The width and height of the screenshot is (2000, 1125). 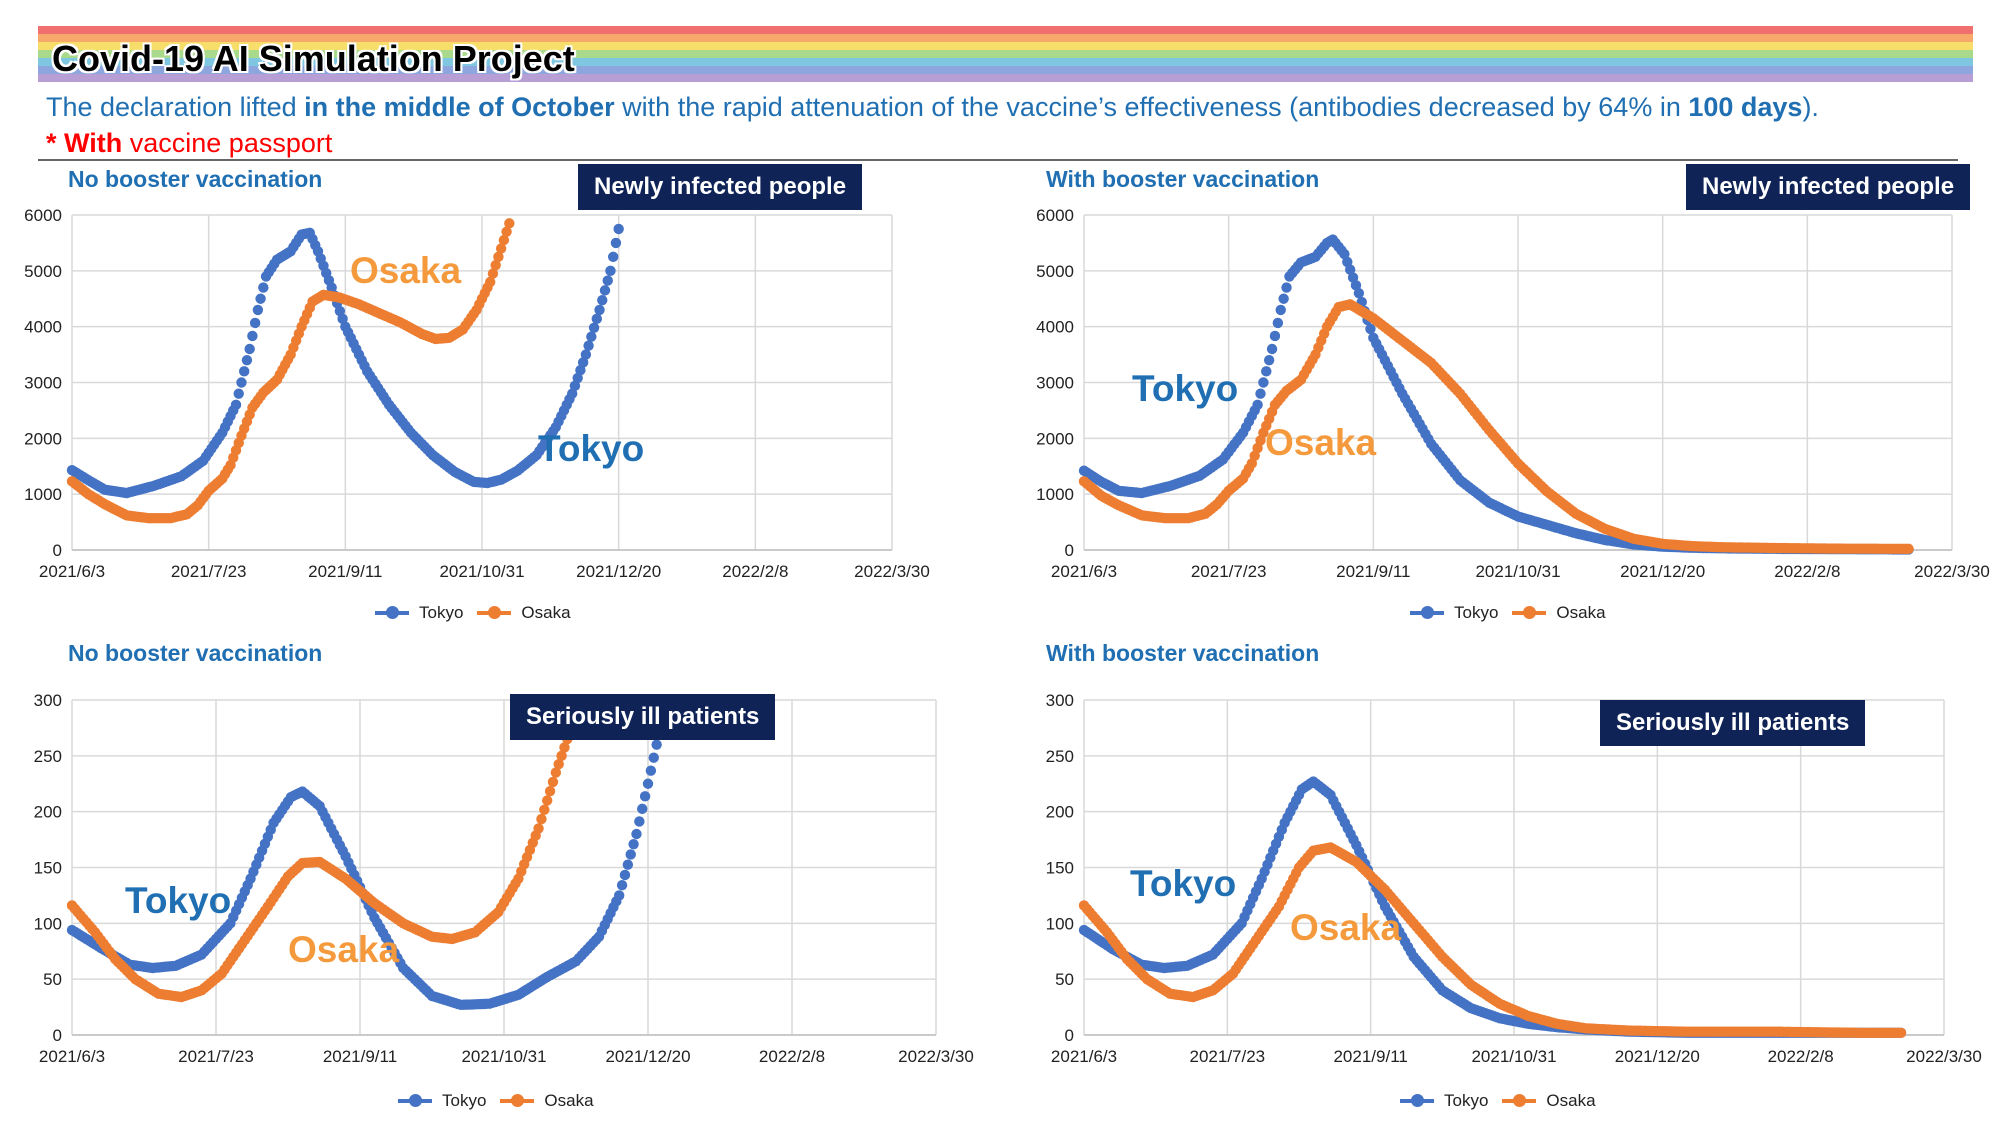 I want to click on desc-part: )., so click(x=1810, y=107).